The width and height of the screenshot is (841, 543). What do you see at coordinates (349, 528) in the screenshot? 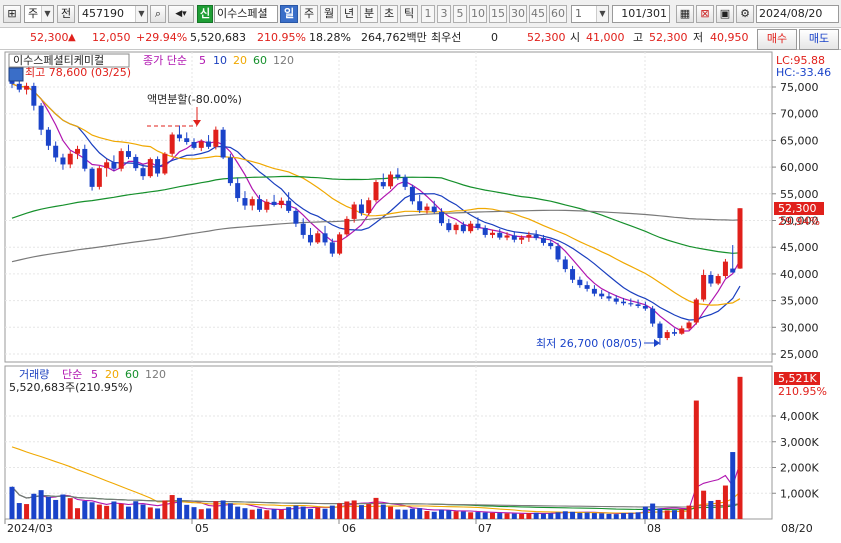
I see `x-label-06: 06` at bounding box center [349, 528].